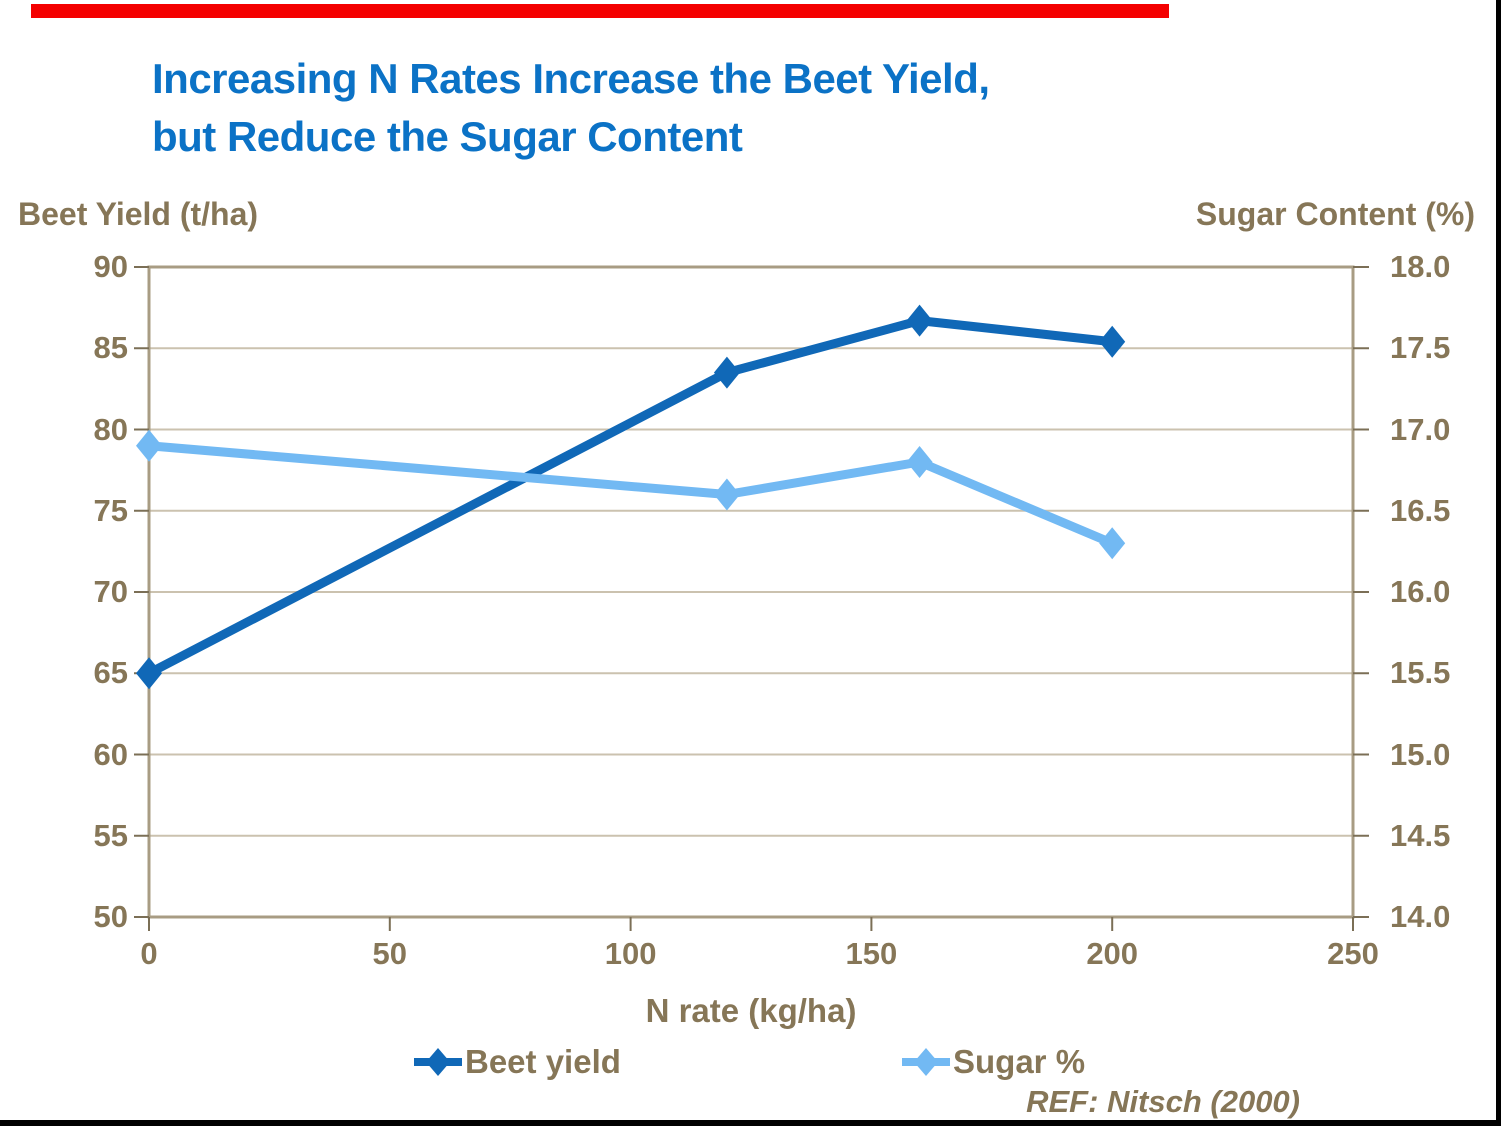  Describe the element at coordinates (1112, 953) in the screenshot. I see `x-tick-label: 200` at that location.